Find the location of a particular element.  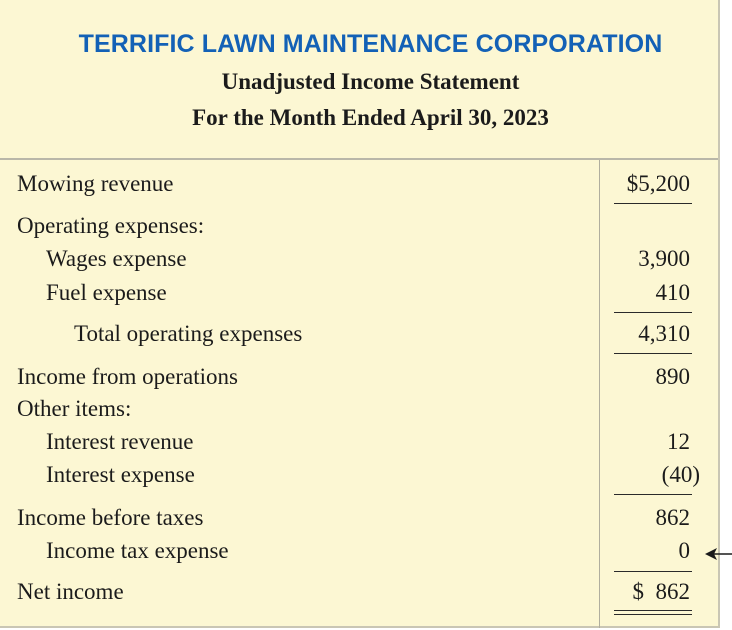

statement-title: Unadjusted Income Statement is located at coordinates (370, 81).